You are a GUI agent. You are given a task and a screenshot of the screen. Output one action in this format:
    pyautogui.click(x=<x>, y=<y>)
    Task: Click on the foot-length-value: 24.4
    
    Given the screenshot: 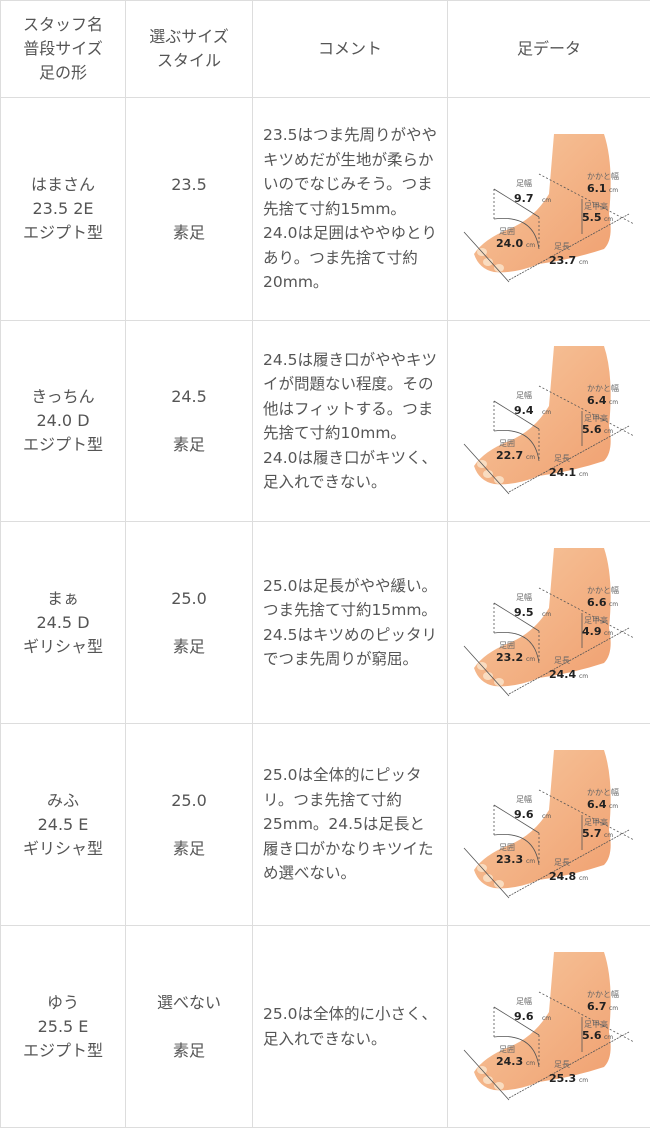 What is the action you would take?
    pyautogui.click(x=562, y=674)
    